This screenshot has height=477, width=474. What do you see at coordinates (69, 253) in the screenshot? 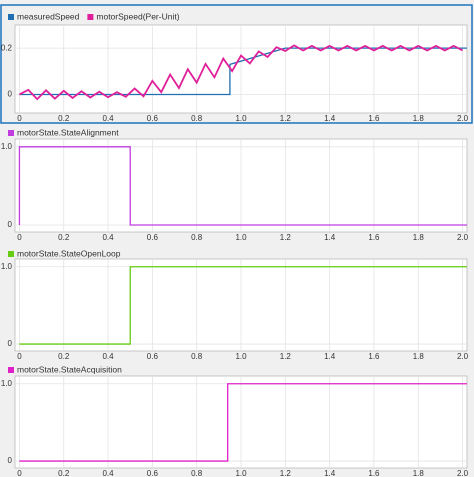
I see `legend-label: motorState.StateOpenLoop` at bounding box center [69, 253].